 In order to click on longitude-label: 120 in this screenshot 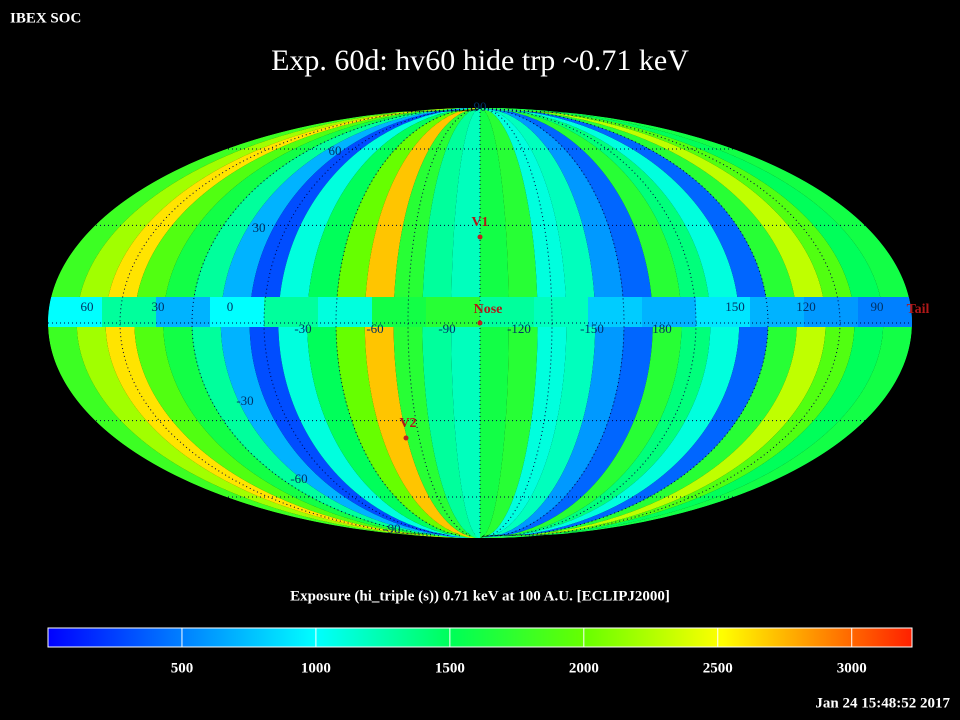, I will do `click(806, 306)`.